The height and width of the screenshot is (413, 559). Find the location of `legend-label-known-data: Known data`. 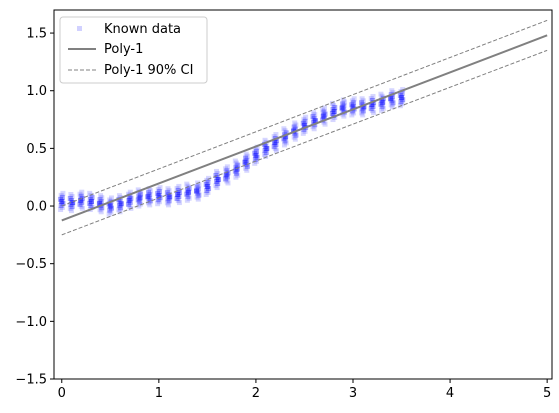

legend-label-known-data: Known data is located at coordinates (142, 29).